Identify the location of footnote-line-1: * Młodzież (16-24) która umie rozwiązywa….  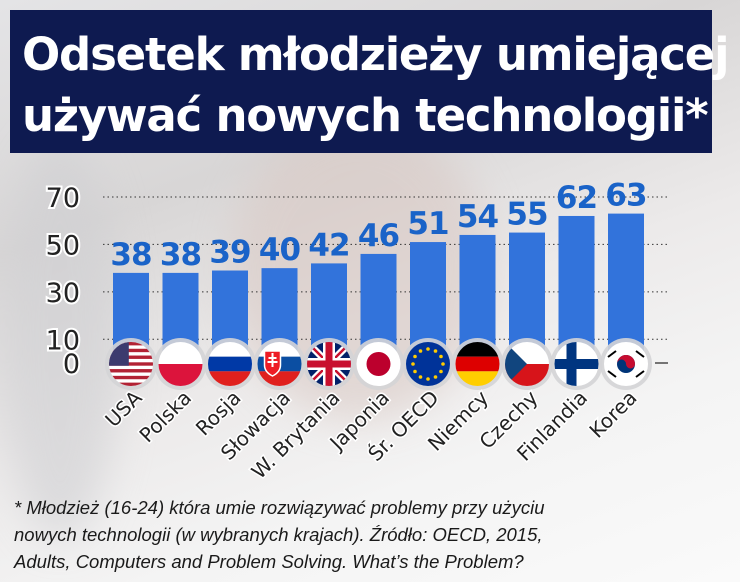
(279, 507).